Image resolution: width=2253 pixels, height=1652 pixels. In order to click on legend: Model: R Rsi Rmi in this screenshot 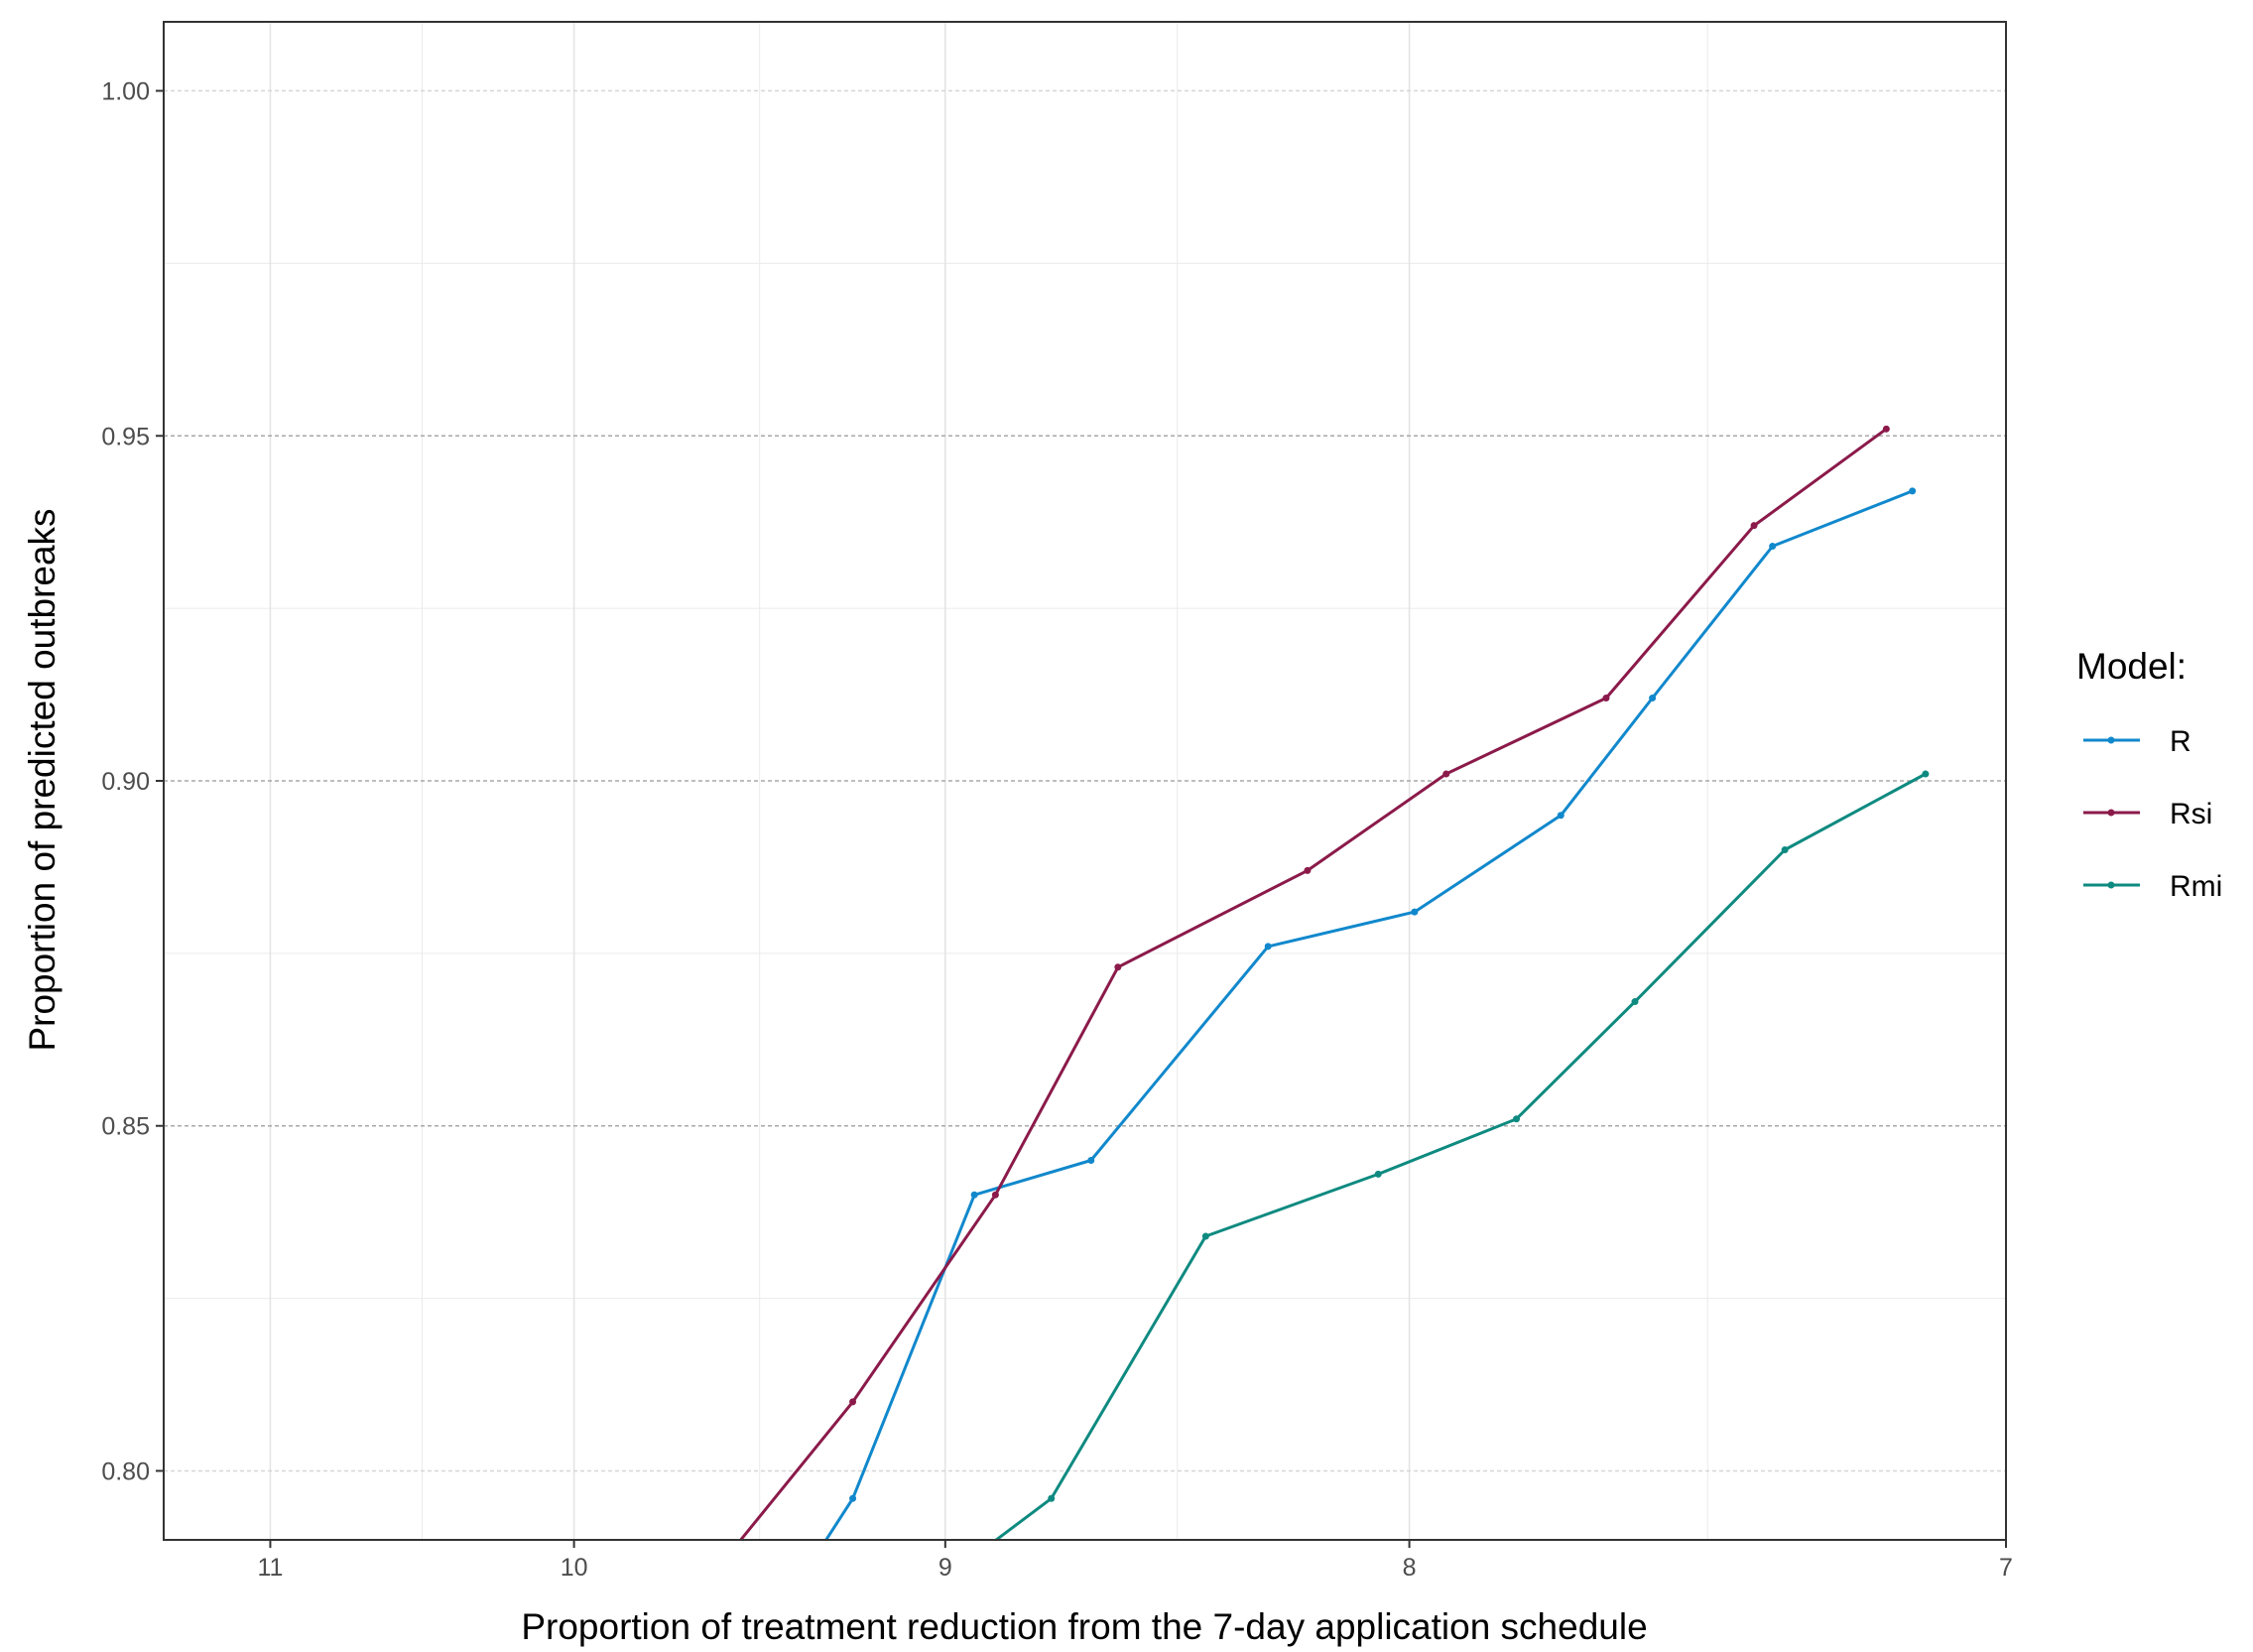, I will do `click(2149, 774)`.